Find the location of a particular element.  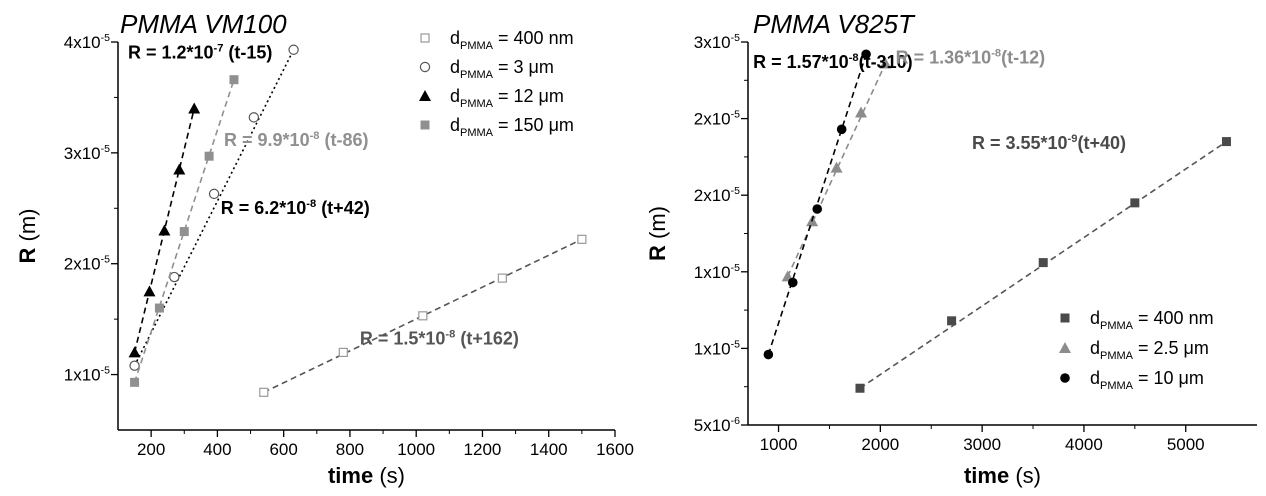

fit-equation-label: R = 6.2*10-8 (t+42) is located at coordinates (295, 208).